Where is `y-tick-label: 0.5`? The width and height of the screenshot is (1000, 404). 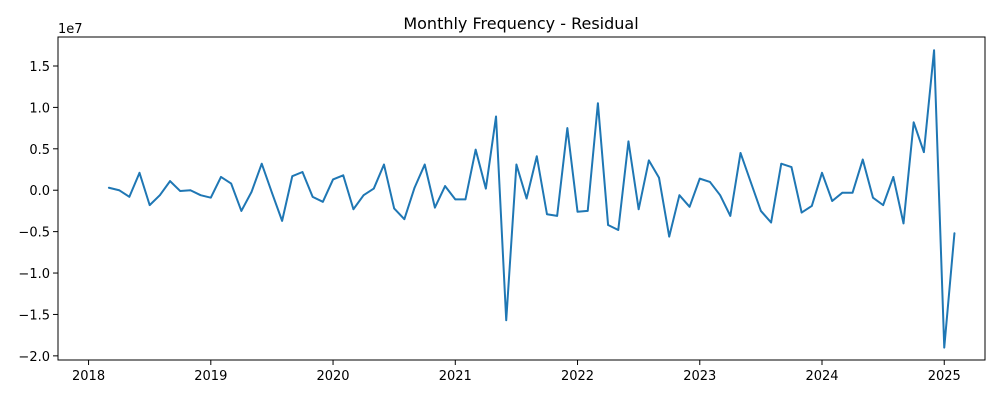
y-tick-label: 0.5 is located at coordinates (39, 150).